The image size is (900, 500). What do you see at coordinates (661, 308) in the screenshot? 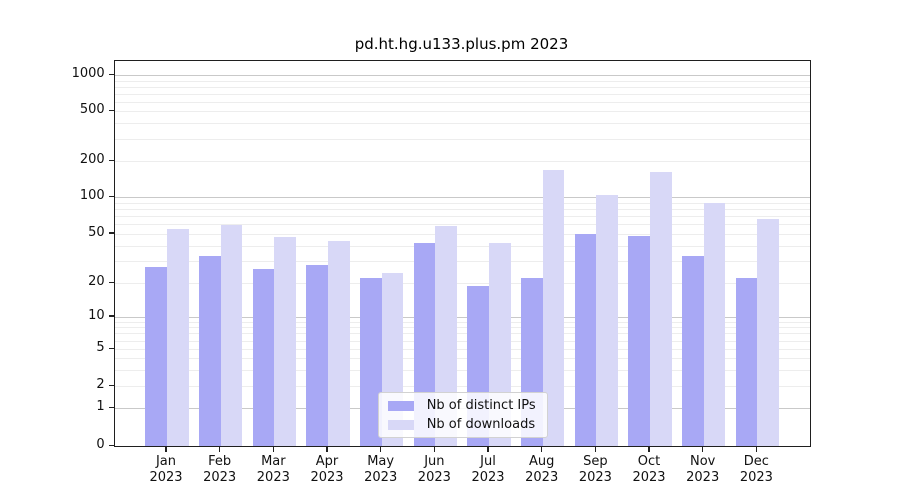
I see `bar-oct-downloads` at bounding box center [661, 308].